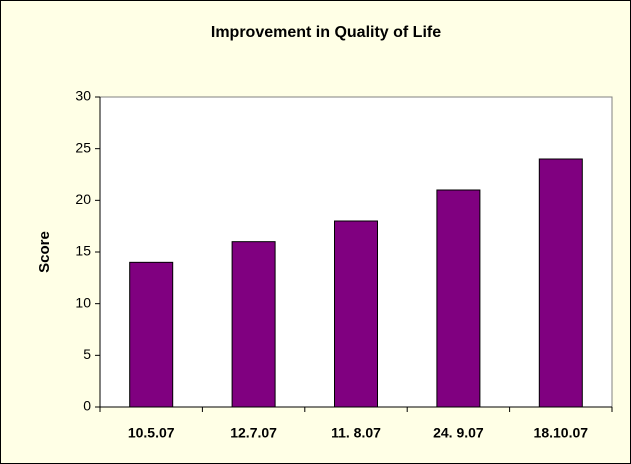 This screenshot has width=631, height=464. What do you see at coordinates (326, 32) in the screenshot?
I see `chart-title: Improvement in Quality of Life` at bounding box center [326, 32].